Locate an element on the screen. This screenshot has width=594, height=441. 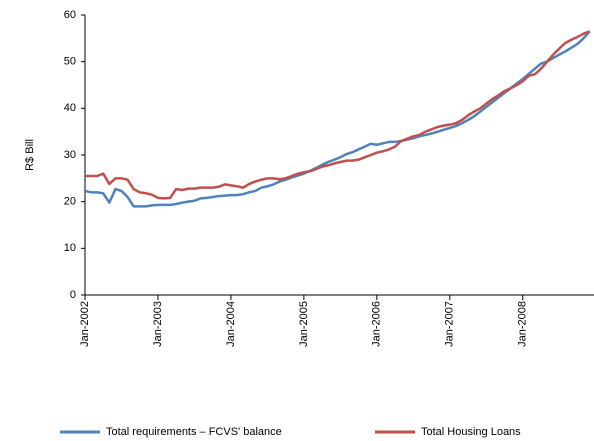
y-tick-label: 30 is located at coordinates (70, 155).